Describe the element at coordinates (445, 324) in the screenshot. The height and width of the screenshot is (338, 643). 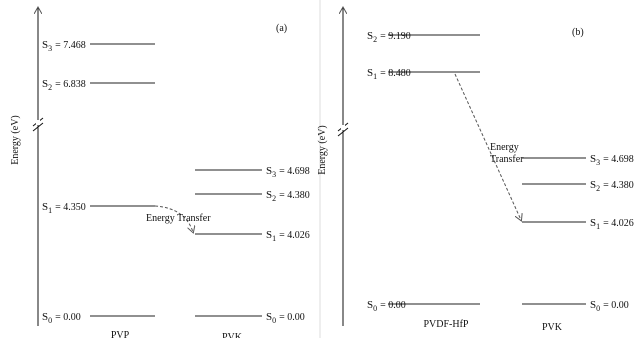
I see `material-label: PVDF-HfP` at that location.